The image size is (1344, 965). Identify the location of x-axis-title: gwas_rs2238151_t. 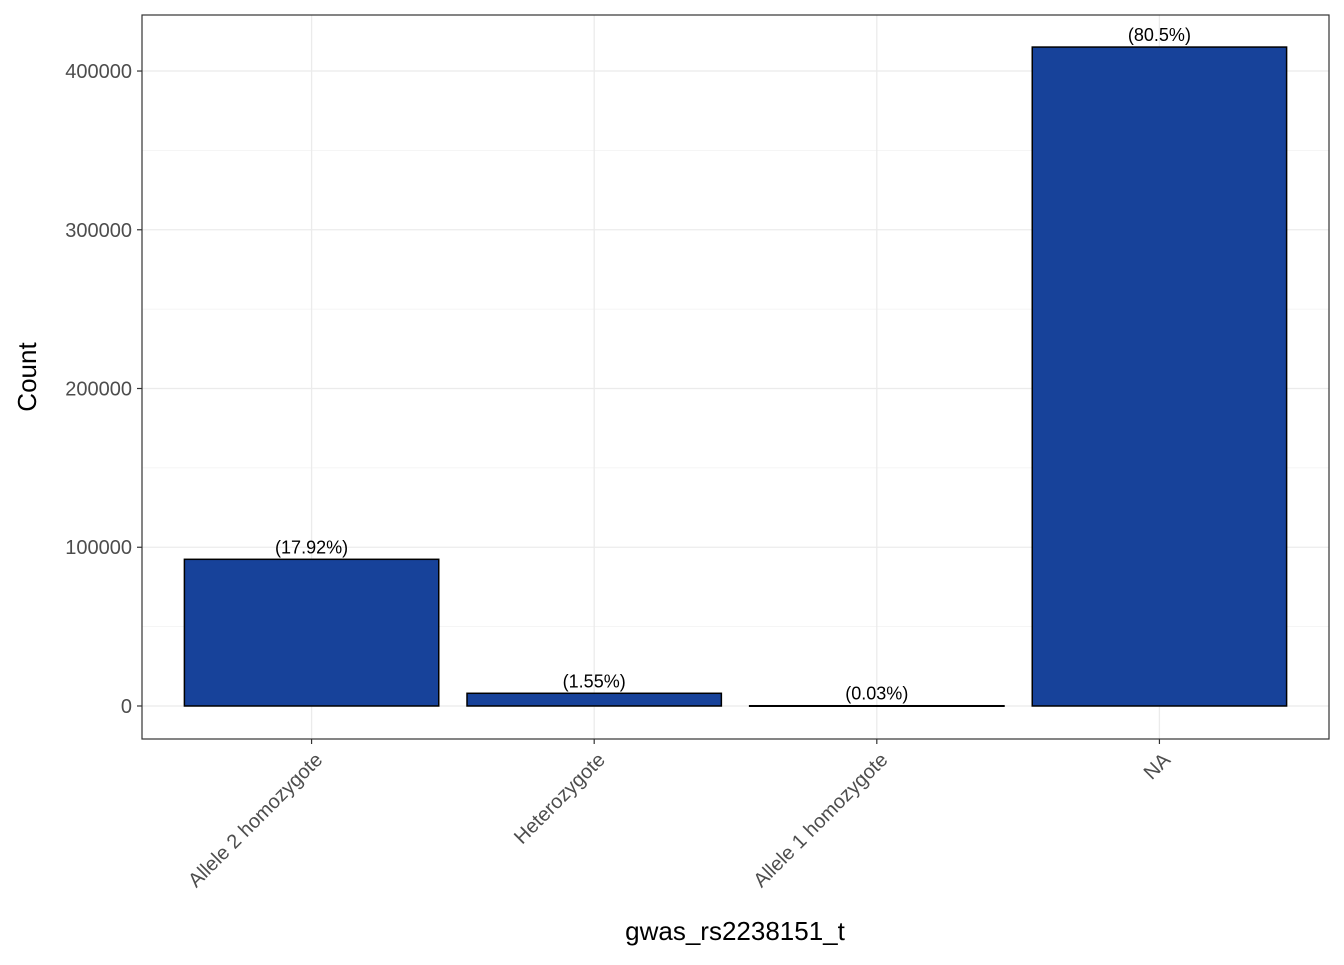
(735, 931).